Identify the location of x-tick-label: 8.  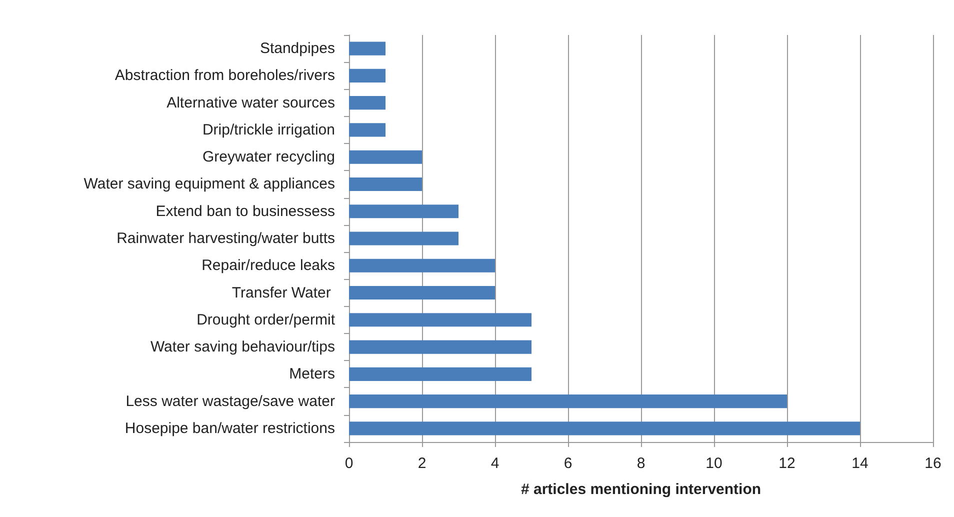
(641, 463).